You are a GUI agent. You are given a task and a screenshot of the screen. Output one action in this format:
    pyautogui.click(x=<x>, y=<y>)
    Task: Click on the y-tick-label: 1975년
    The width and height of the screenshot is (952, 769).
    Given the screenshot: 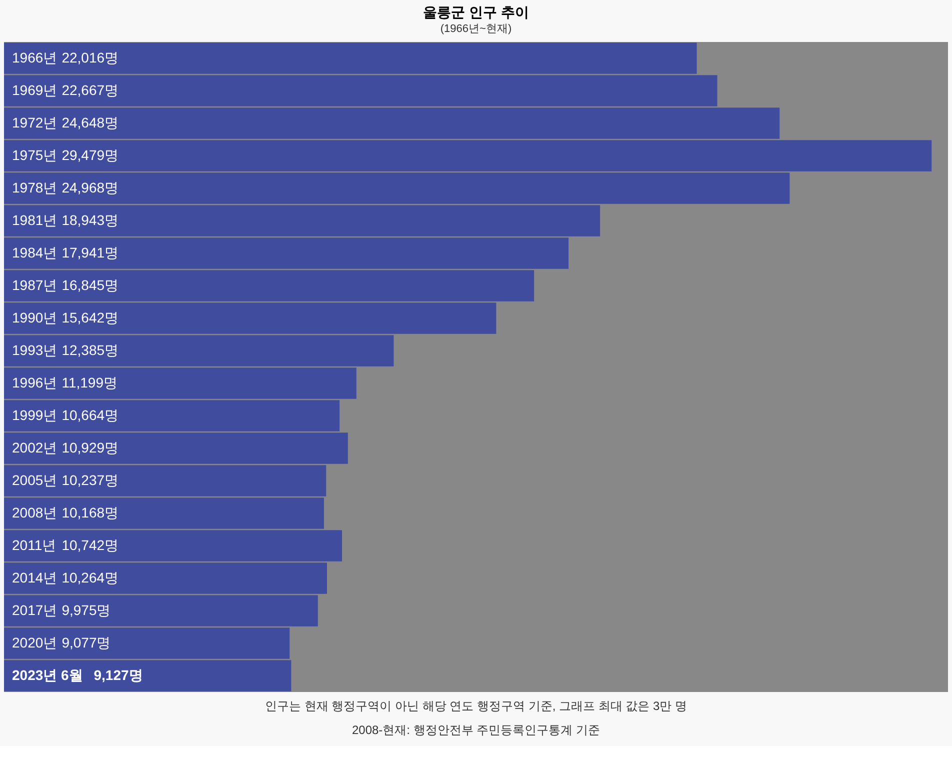 What is the action you would take?
    pyautogui.click(x=35, y=154)
    